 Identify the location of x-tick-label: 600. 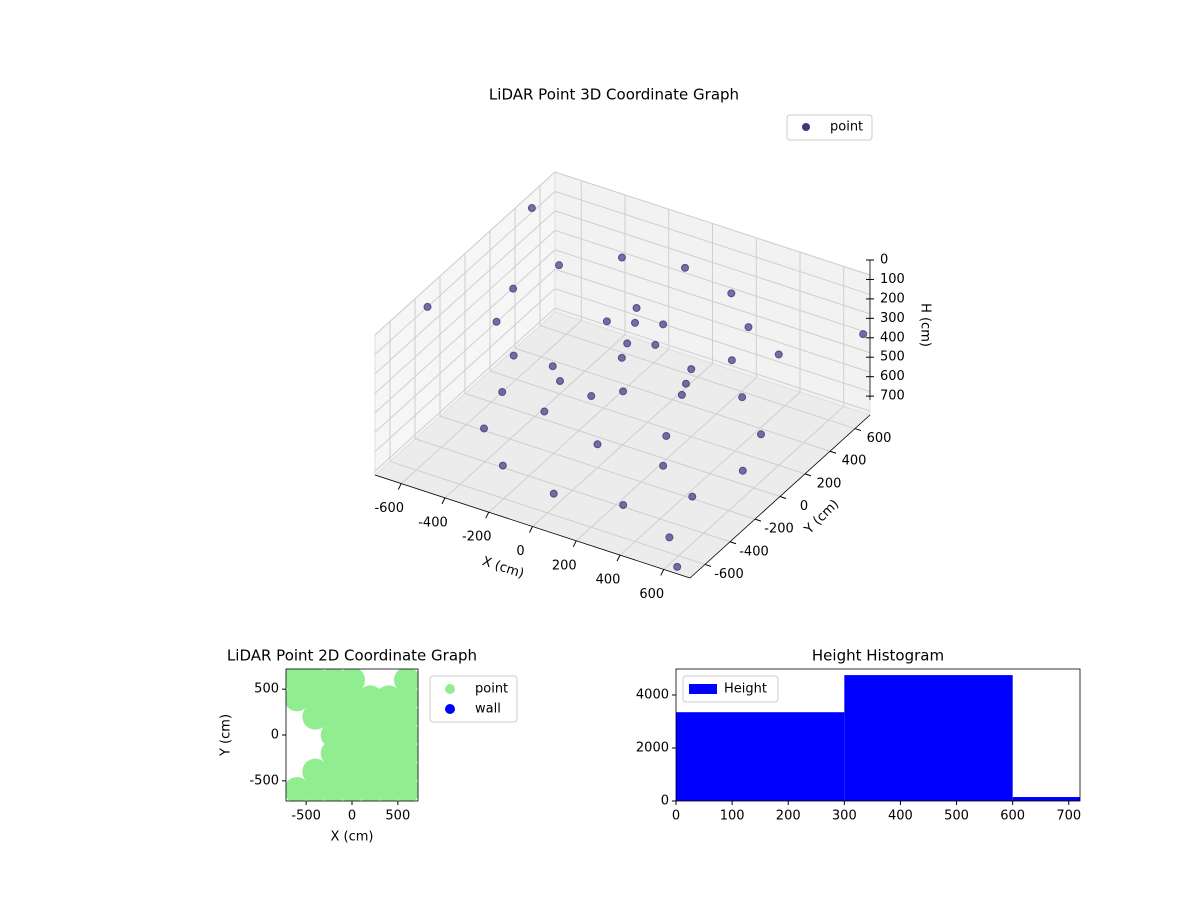
(1012, 816).